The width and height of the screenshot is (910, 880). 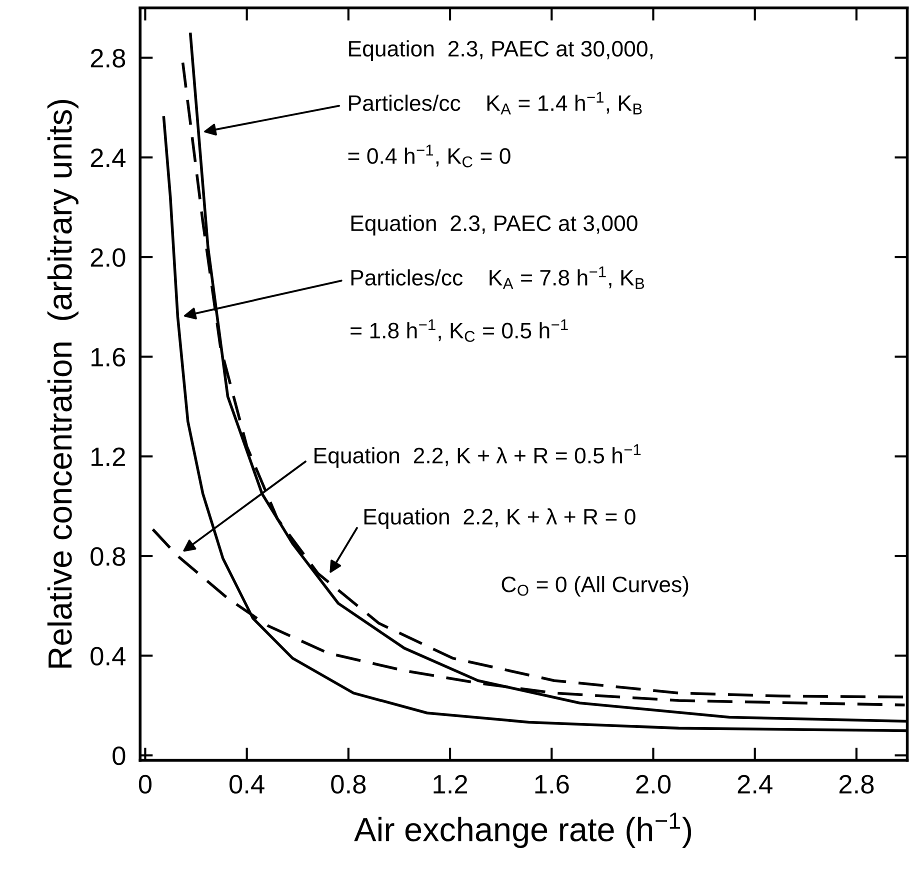 What do you see at coordinates (856, 784) in the screenshot?
I see `x-tick-label: 2.8` at bounding box center [856, 784].